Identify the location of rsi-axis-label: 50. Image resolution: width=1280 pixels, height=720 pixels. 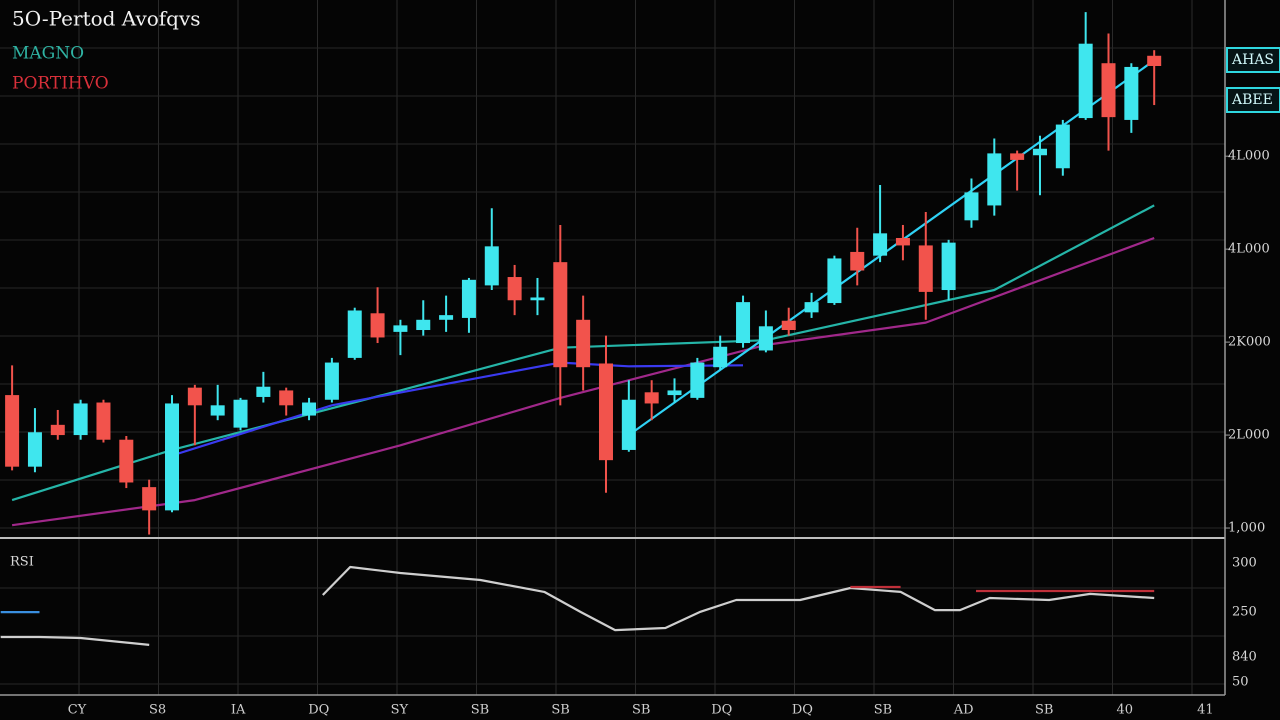
(1240, 682).